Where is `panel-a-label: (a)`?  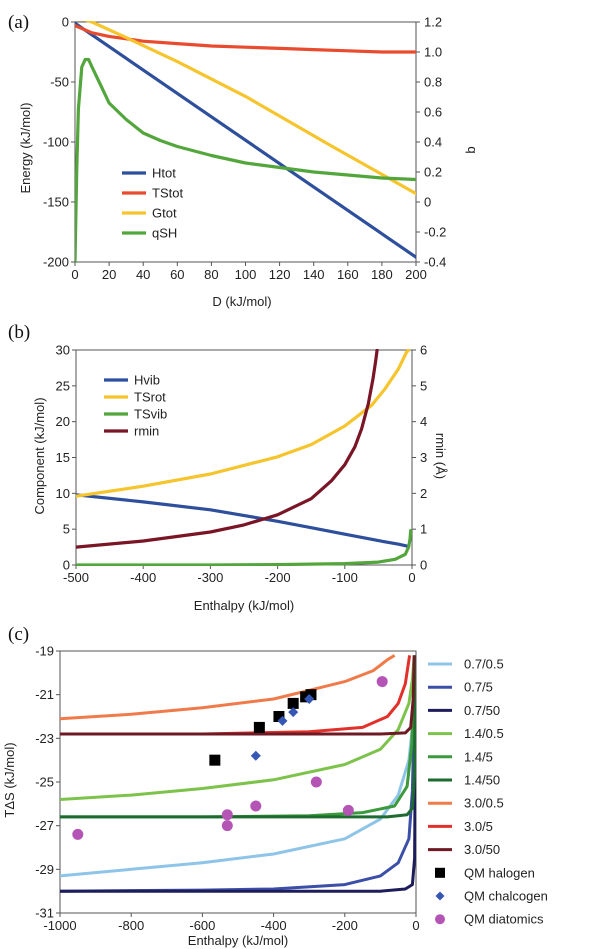
panel-a-label: (a) is located at coordinates (18, 22).